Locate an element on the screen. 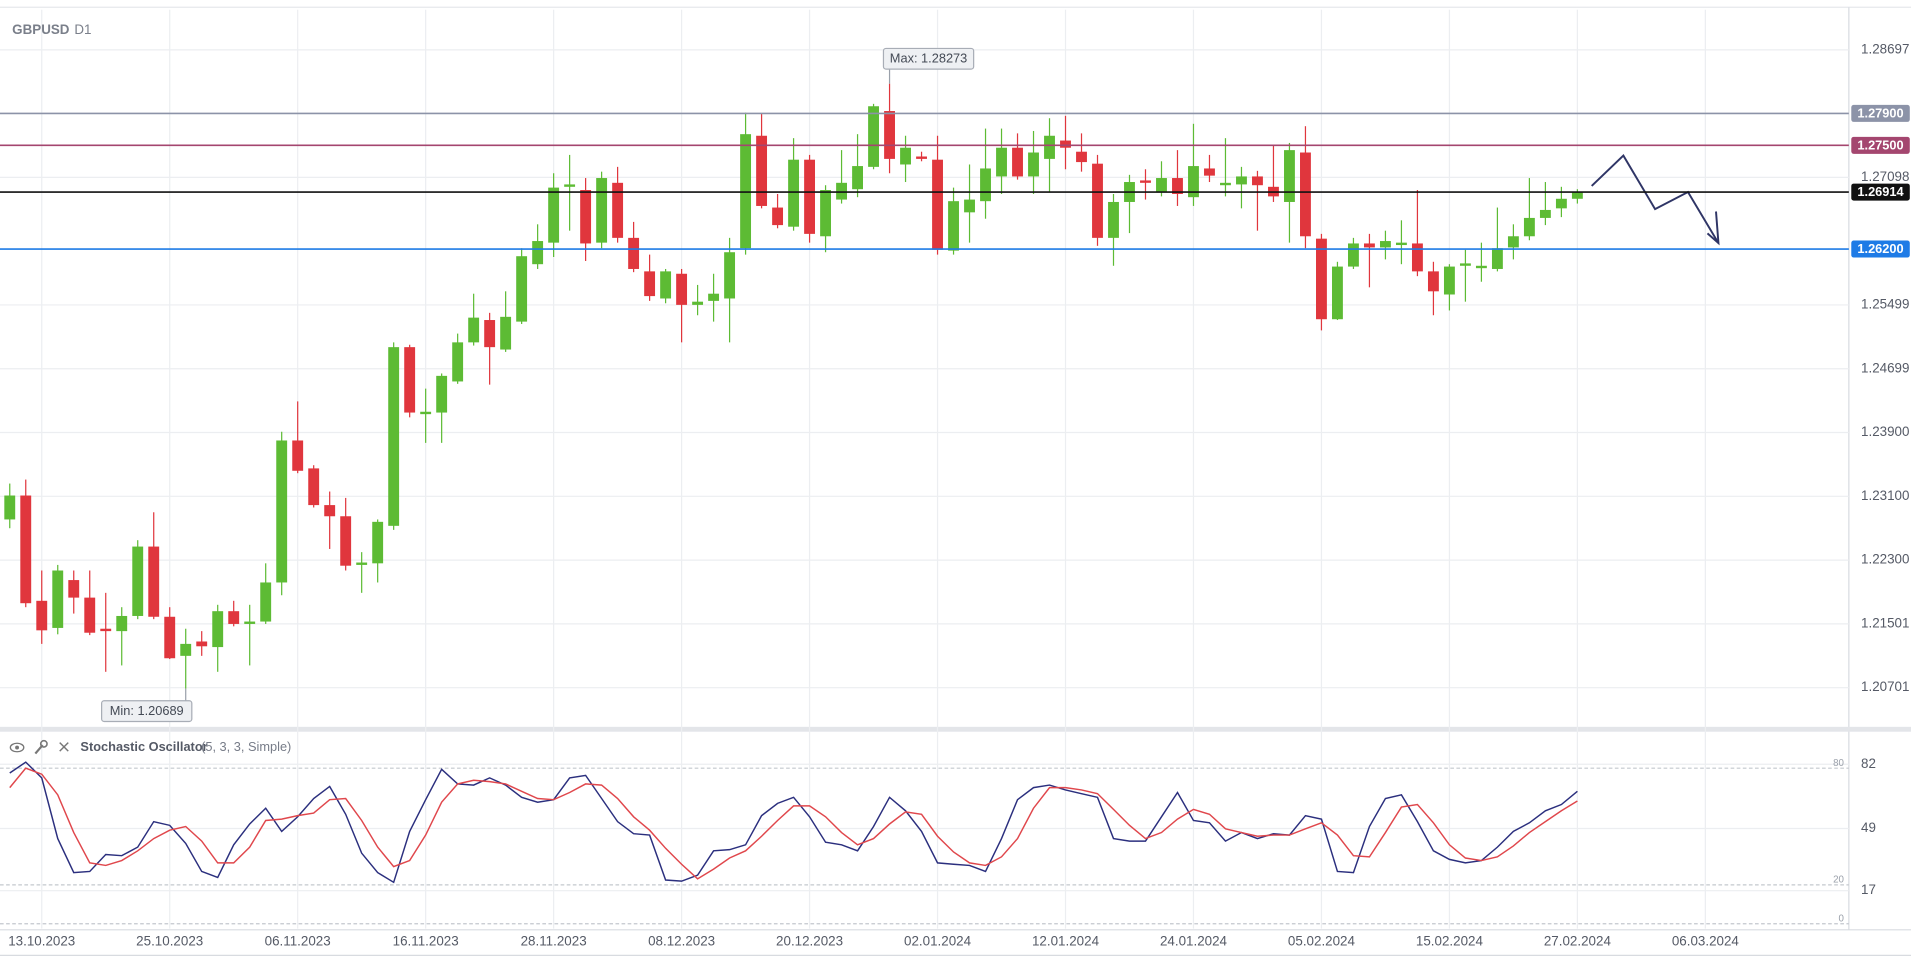  y-tick-label: 1.23100 is located at coordinates (1885, 495).